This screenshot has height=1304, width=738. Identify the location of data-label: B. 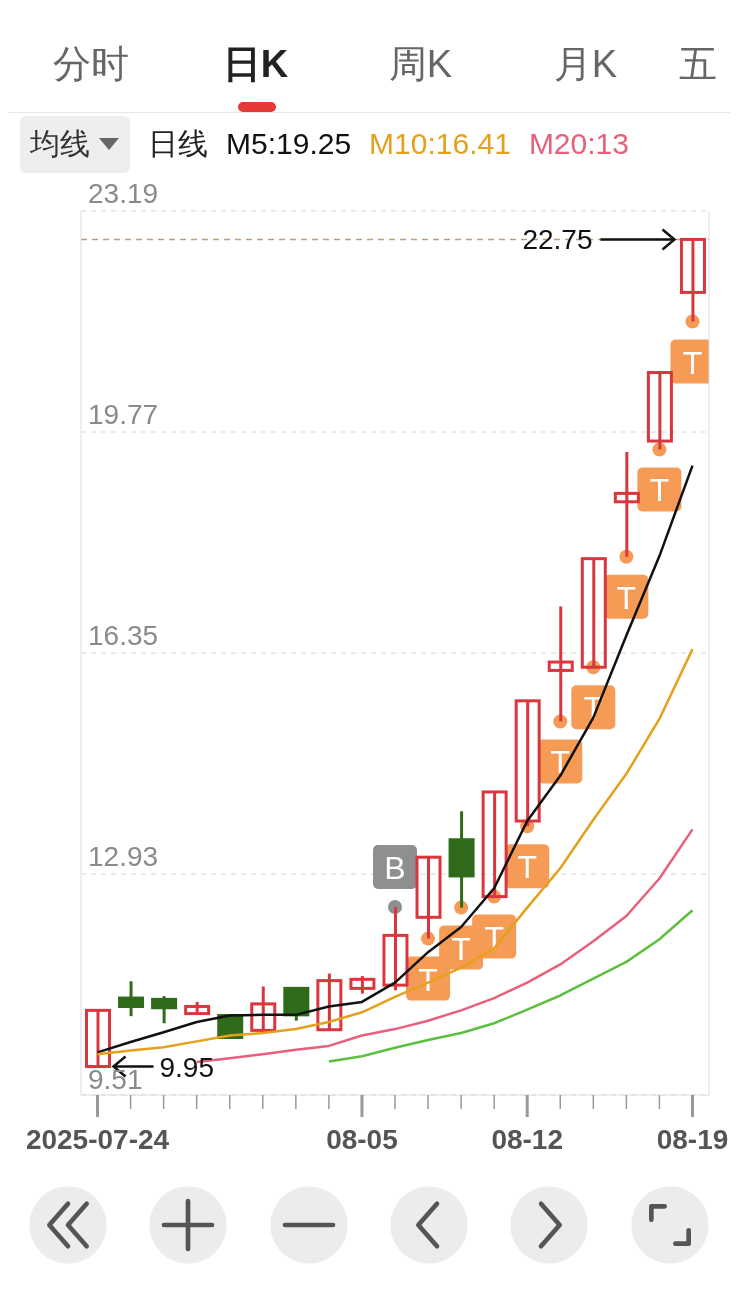
(395, 867).